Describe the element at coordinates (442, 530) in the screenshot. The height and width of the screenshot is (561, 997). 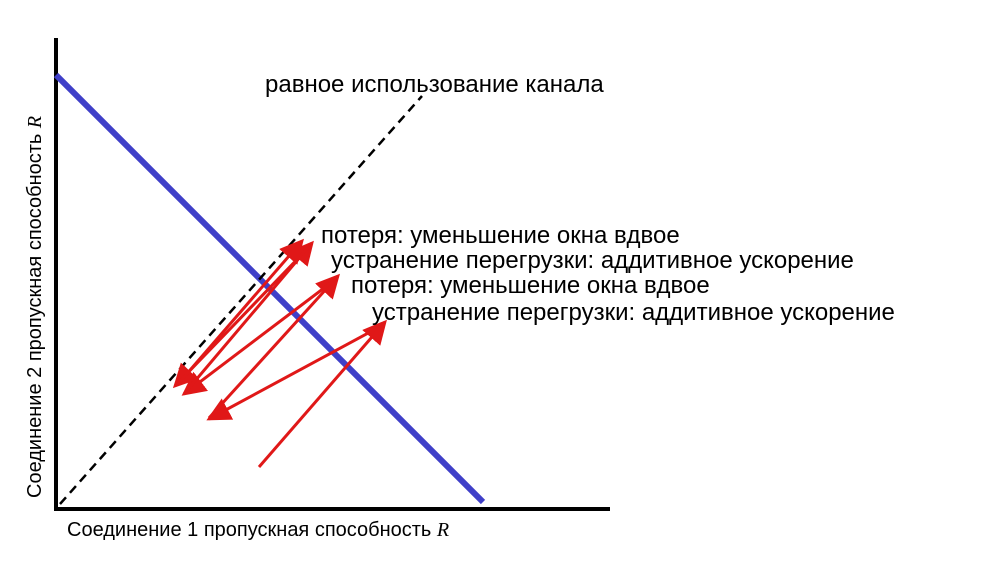
I see `x-axis-symbol: R` at that location.